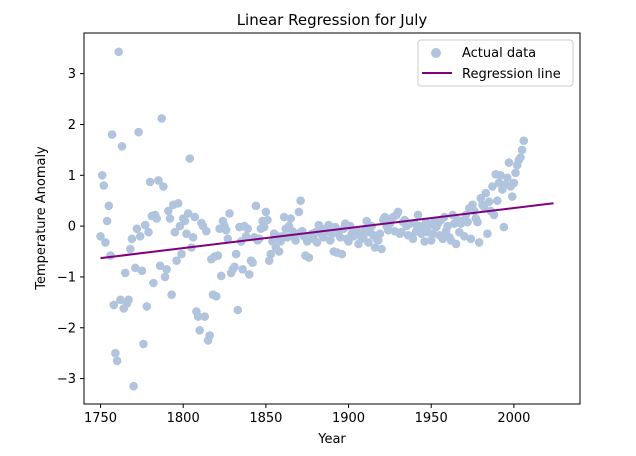  I want to click on x-tick-label: 1900, so click(348, 418).